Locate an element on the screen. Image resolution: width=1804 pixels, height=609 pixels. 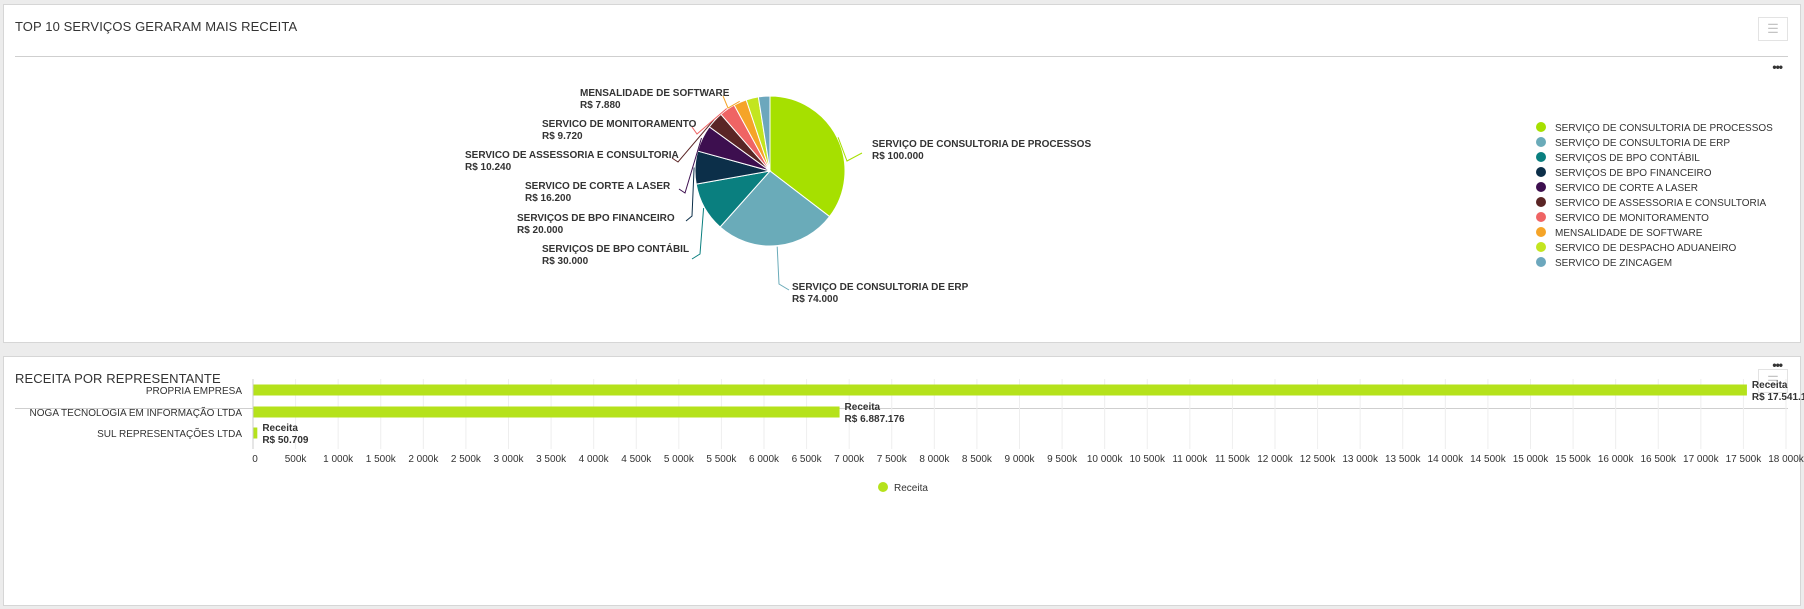
legend-item: SERVIÇO DE CONSULTORIA DE PROCESSOS is located at coordinates (1654, 128).